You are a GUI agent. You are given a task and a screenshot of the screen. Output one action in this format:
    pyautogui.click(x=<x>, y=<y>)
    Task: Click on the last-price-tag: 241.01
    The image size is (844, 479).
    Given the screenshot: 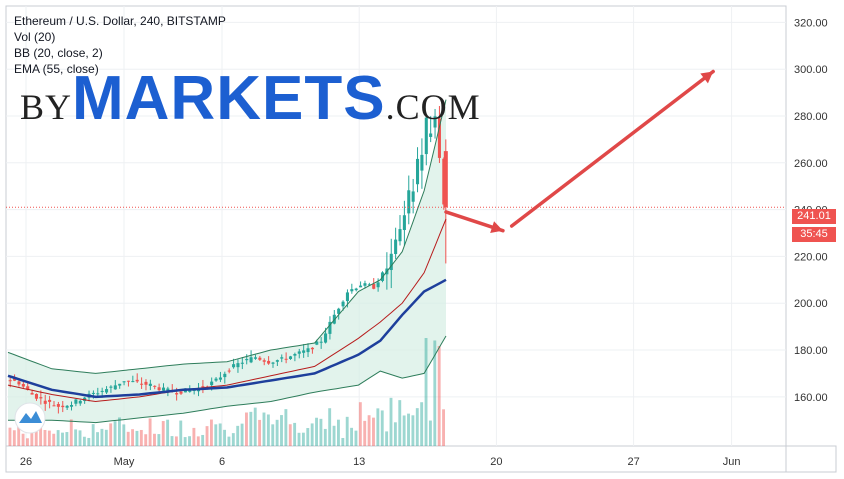 What is the action you would take?
    pyautogui.click(x=814, y=216)
    